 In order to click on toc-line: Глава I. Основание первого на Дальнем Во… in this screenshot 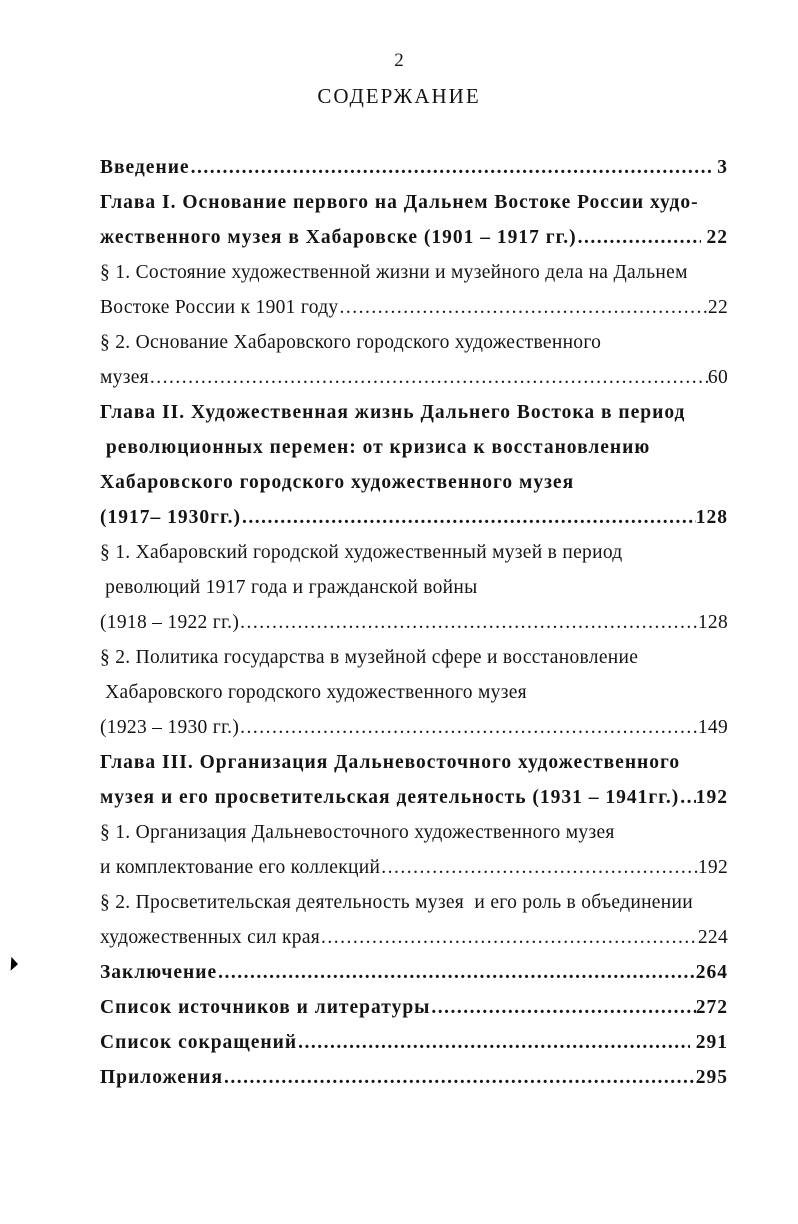, I will do `click(414, 202)`.